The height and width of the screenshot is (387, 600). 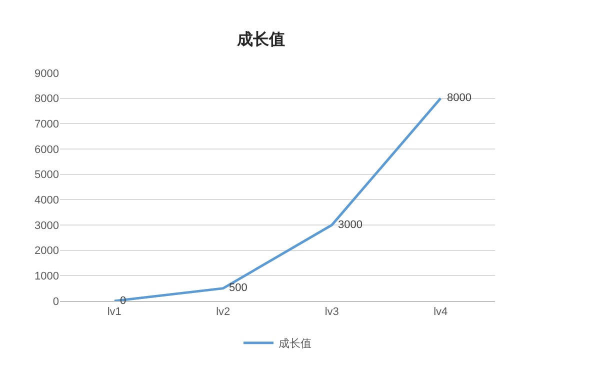 I want to click on y-tick-label: 8000, so click(x=46, y=99).